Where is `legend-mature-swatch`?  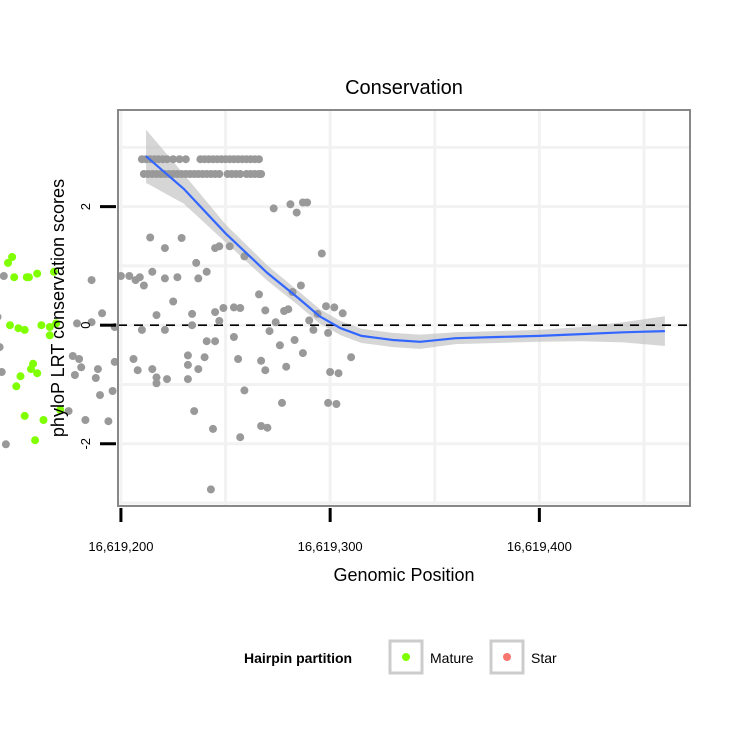
legend-mature-swatch is located at coordinates (406, 657).